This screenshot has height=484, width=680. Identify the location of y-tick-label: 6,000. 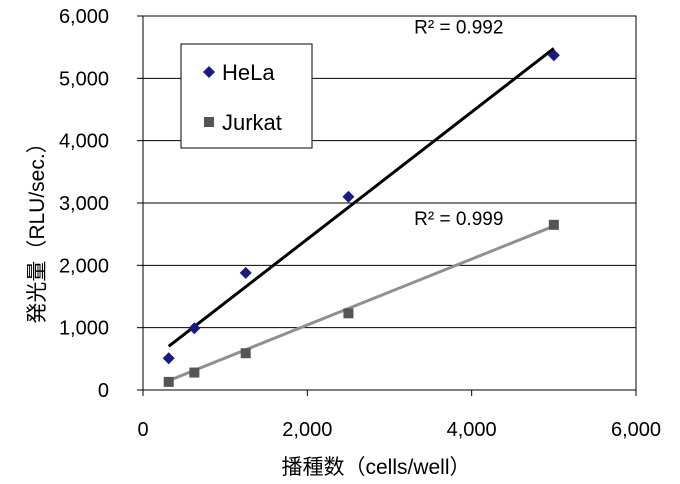
(84, 17).